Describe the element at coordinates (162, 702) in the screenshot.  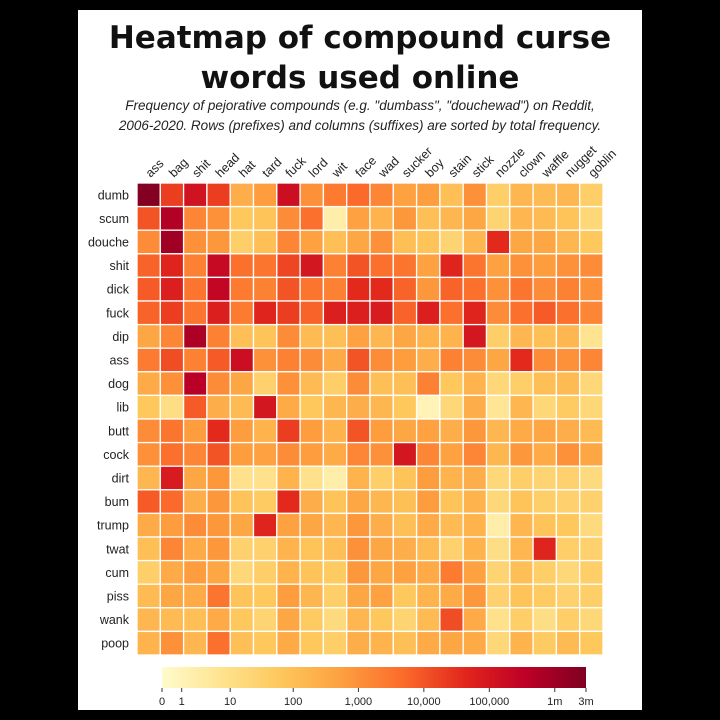
I see `colorbar-tick-label: 0` at that location.